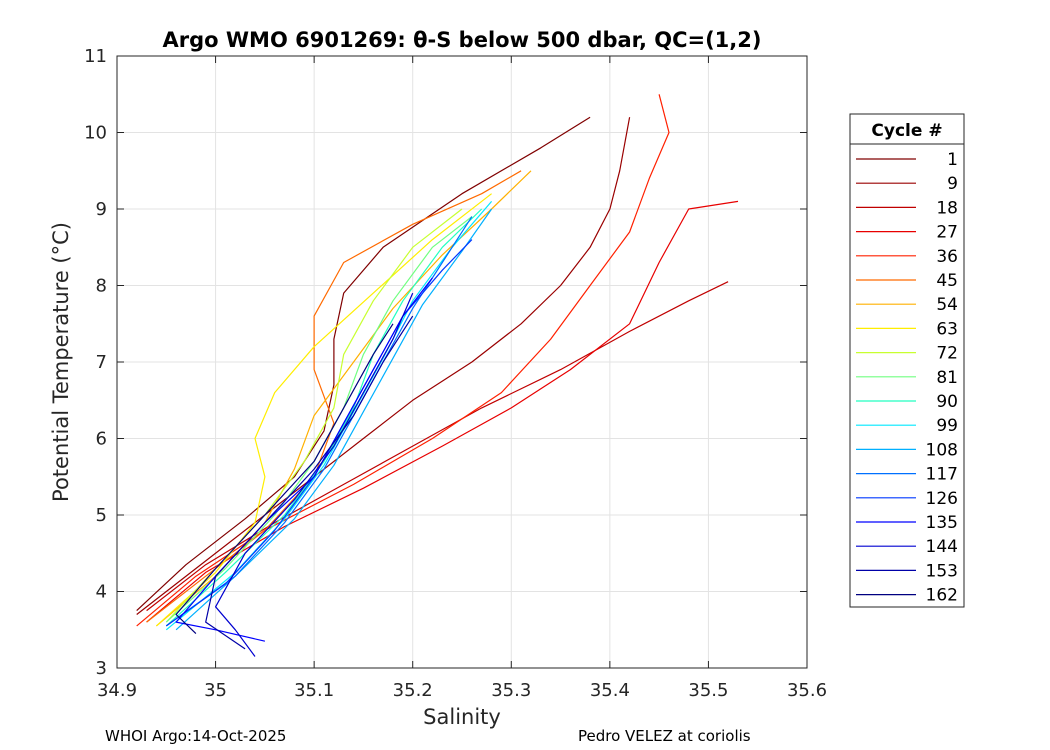 Image resolution: width=1050 pixels, height=750 pixels. I want to click on legend-label-135: 135, so click(942, 523).